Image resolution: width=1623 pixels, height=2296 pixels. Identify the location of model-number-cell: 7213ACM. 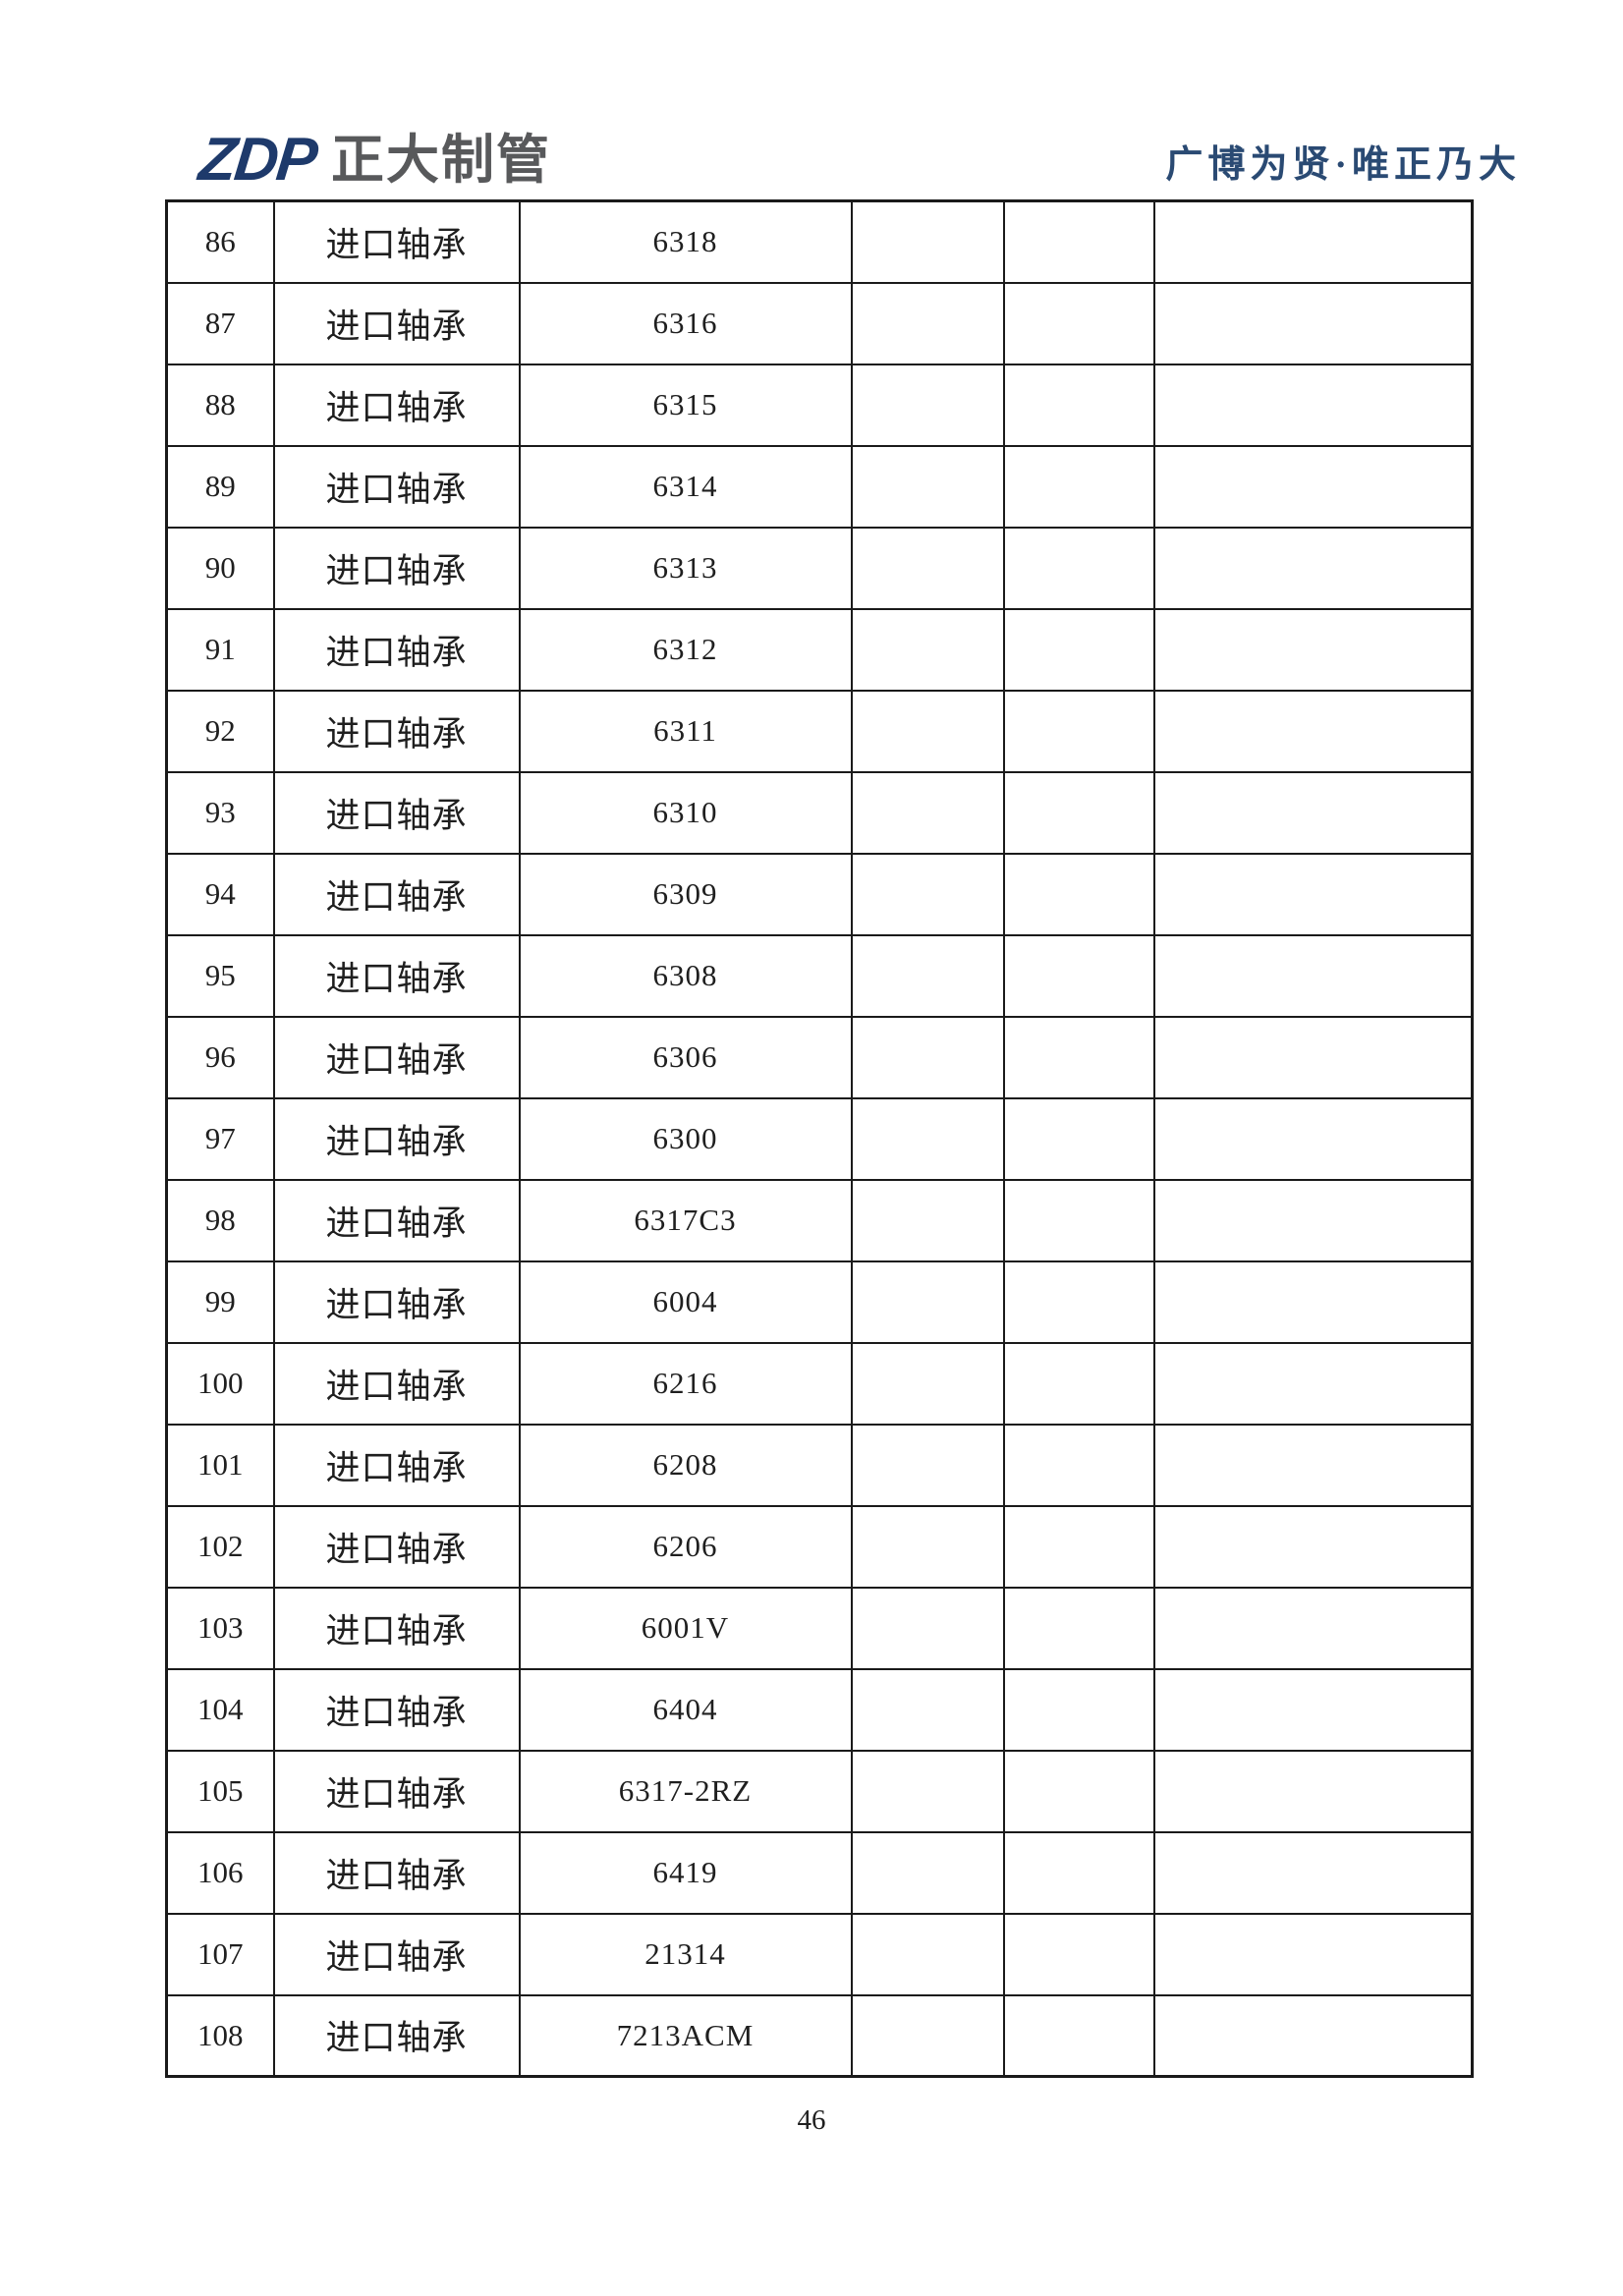
(685, 2035).